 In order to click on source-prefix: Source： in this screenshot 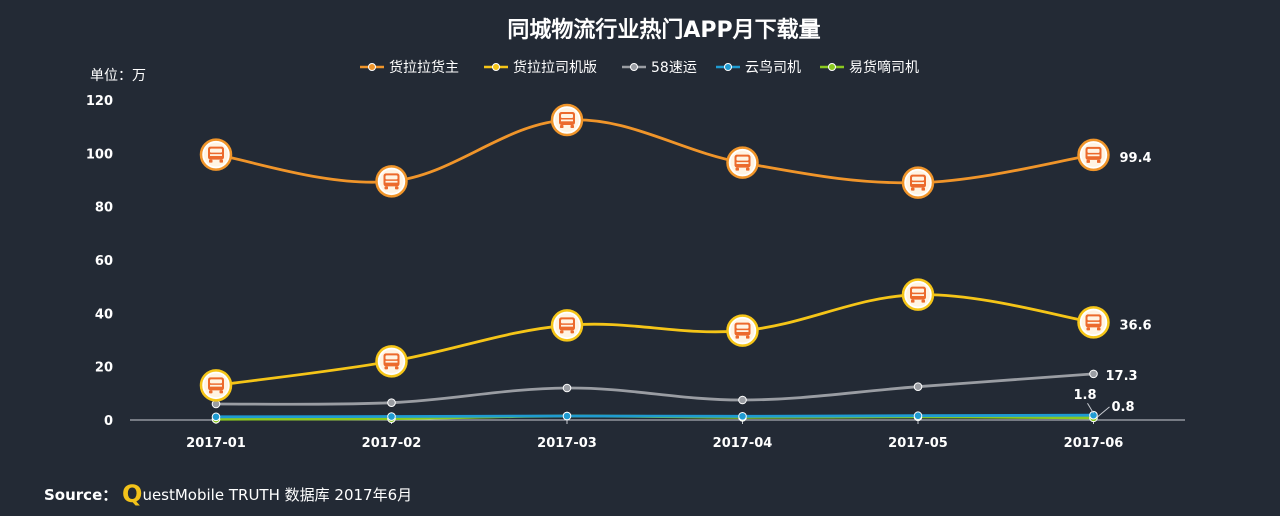, I will do `click(81, 495)`.